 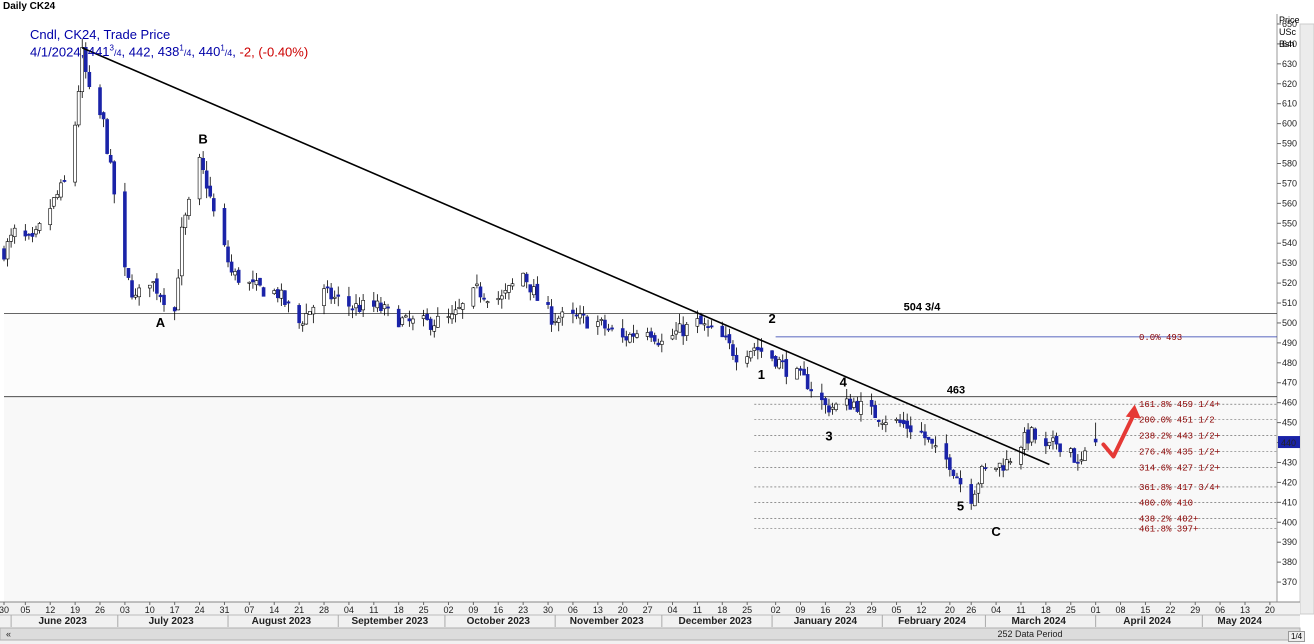 I want to click on x-tick-label: 14, so click(x=274, y=610).